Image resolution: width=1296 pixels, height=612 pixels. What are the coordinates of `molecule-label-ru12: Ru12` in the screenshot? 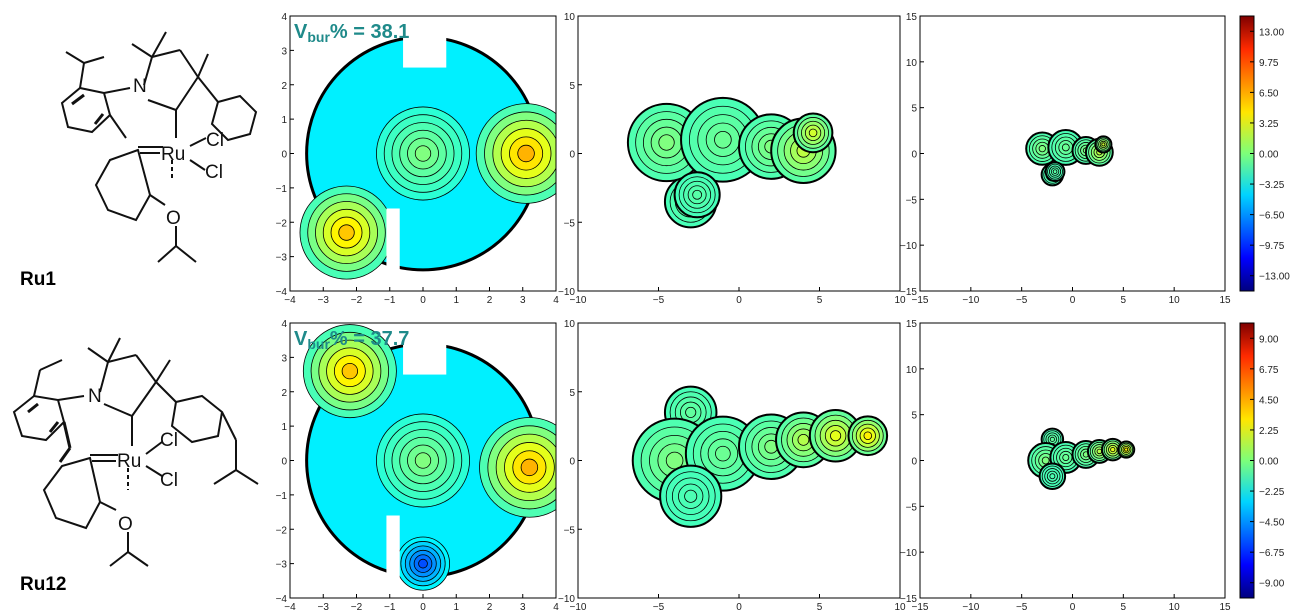 It's located at (43, 584).